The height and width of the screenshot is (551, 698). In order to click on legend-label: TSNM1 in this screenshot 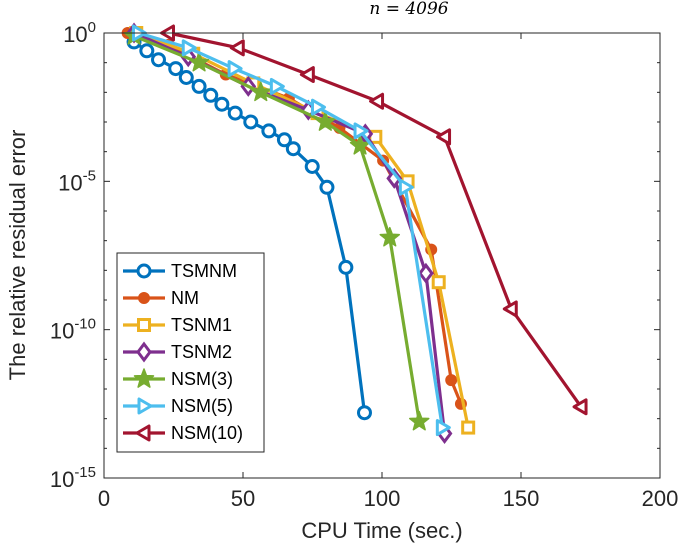, I will do `click(201, 325)`.